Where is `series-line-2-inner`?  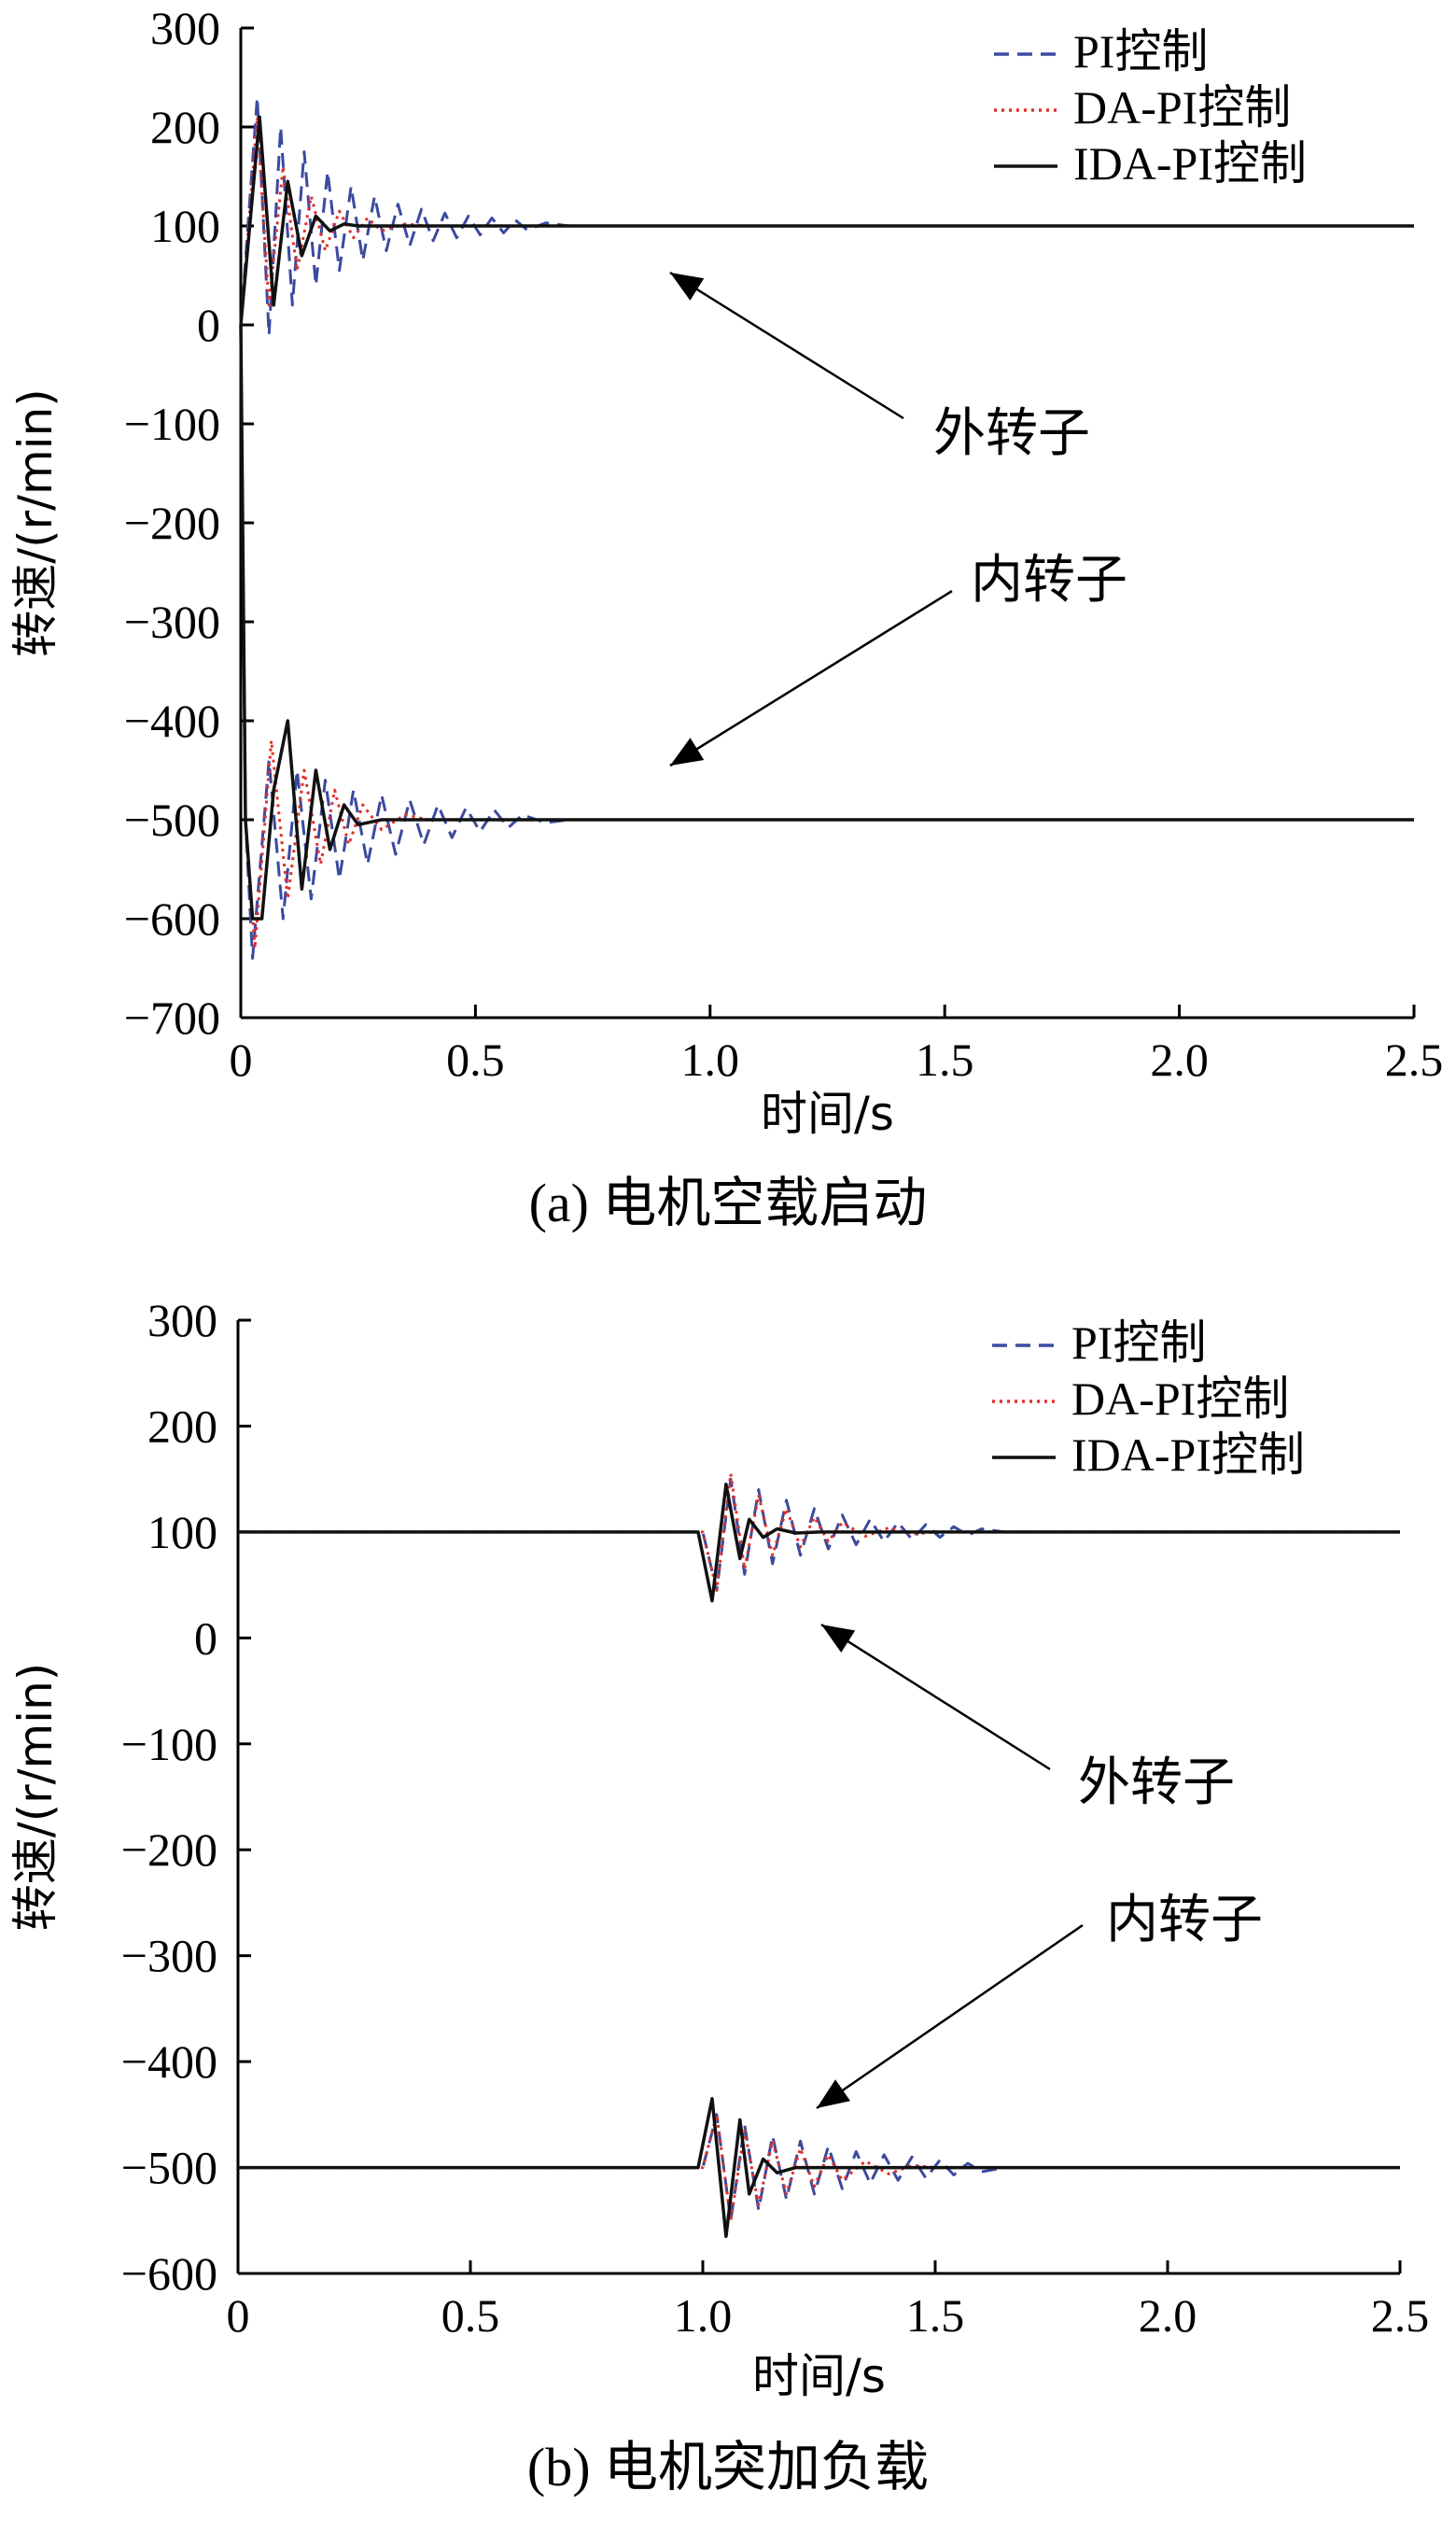 series-line-2-inner is located at coordinates (819, 2167).